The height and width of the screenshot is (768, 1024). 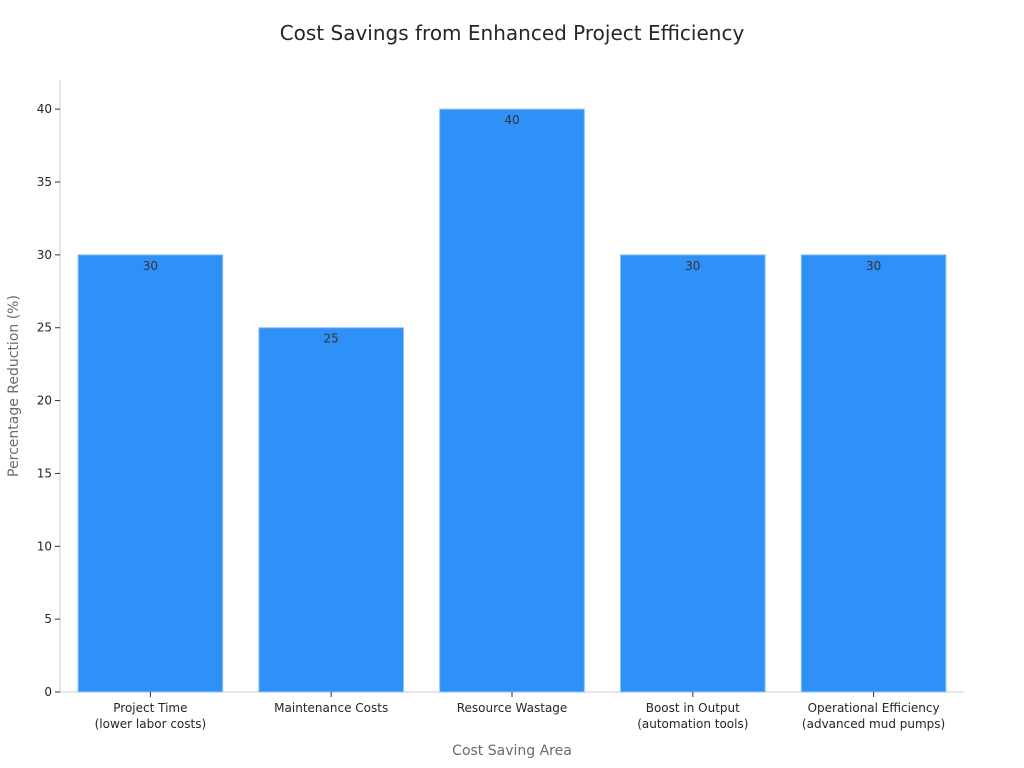 What do you see at coordinates (44, 182) in the screenshot?
I see `y-tick-label: 35` at bounding box center [44, 182].